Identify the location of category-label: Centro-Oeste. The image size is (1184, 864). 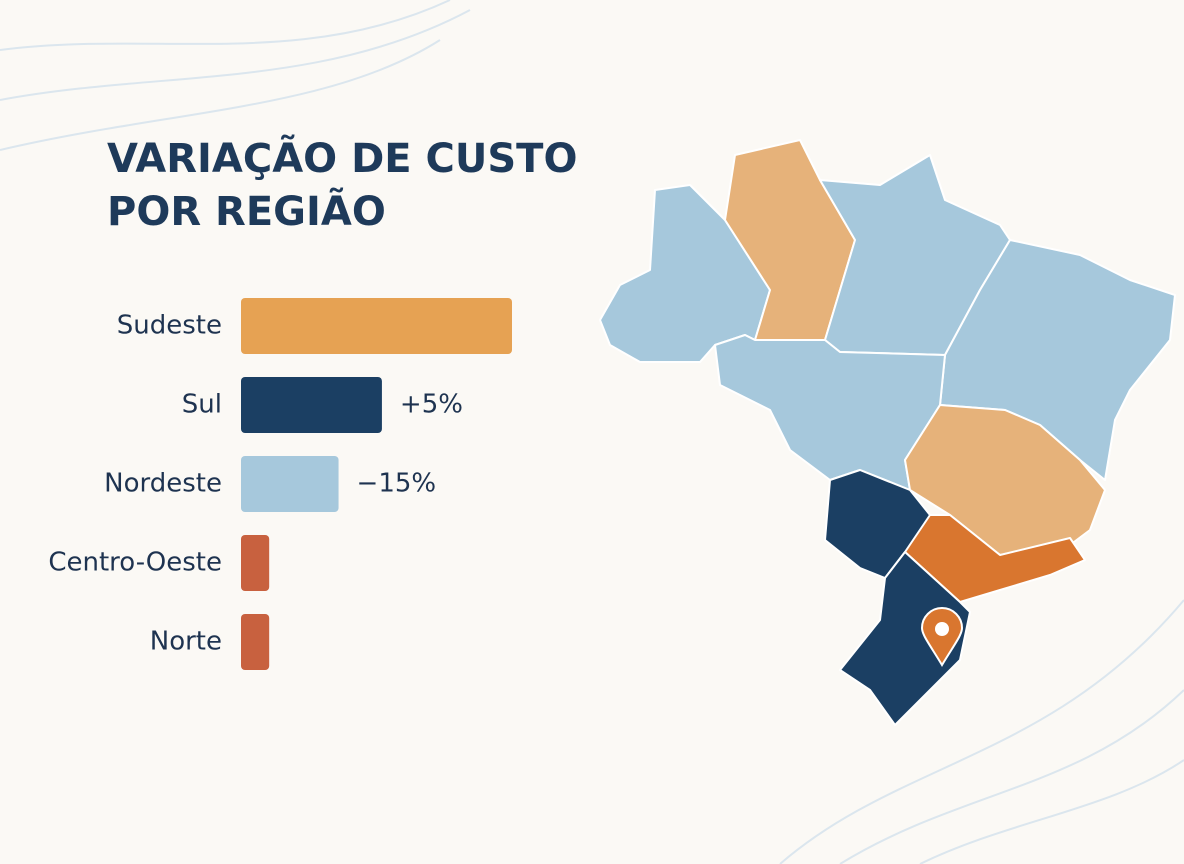
(135, 563).